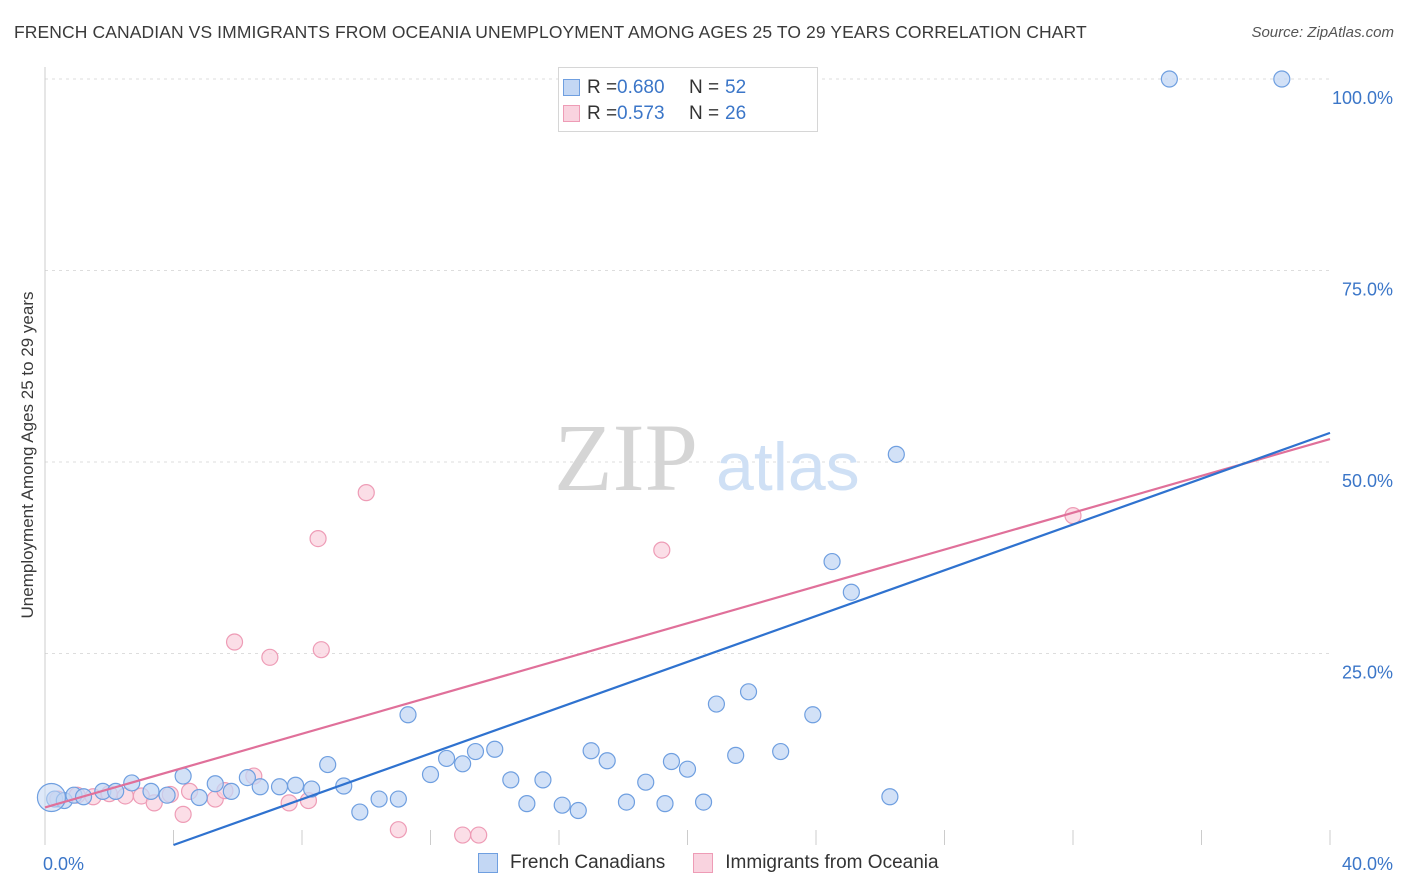 The image size is (1406, 892). I want to click on bottom-legend-french-canadians: French Canadians, so click(571, 863).